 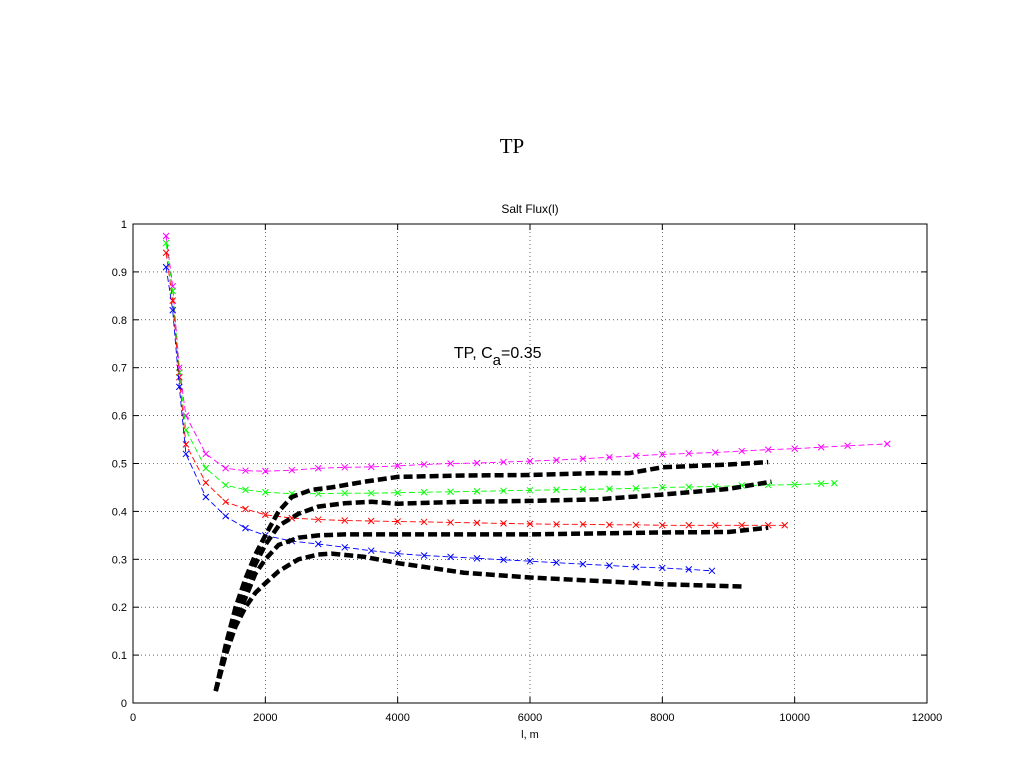 I want to click on y-tick-label: 0.1, so click(x=119, y=656).